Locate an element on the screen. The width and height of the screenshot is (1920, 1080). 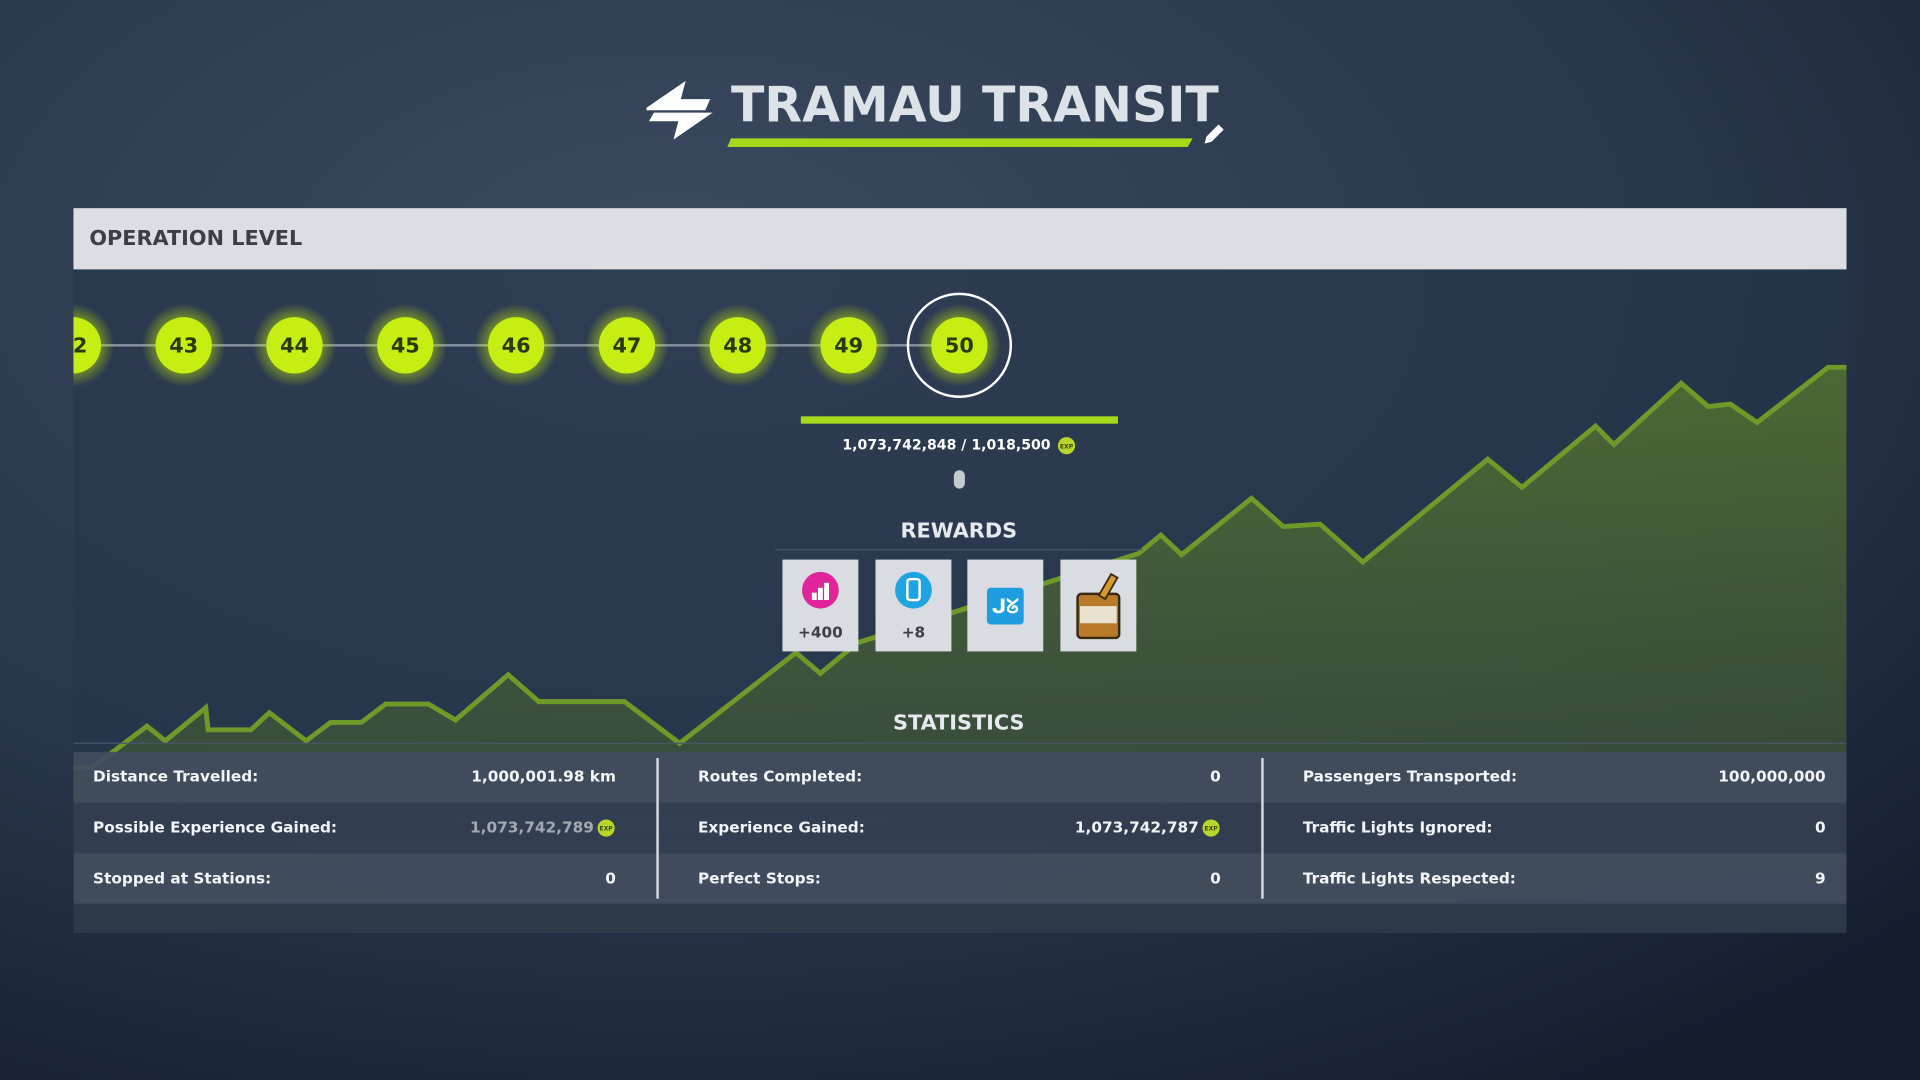
level-number: 47 is located at coordinates (626, 346).